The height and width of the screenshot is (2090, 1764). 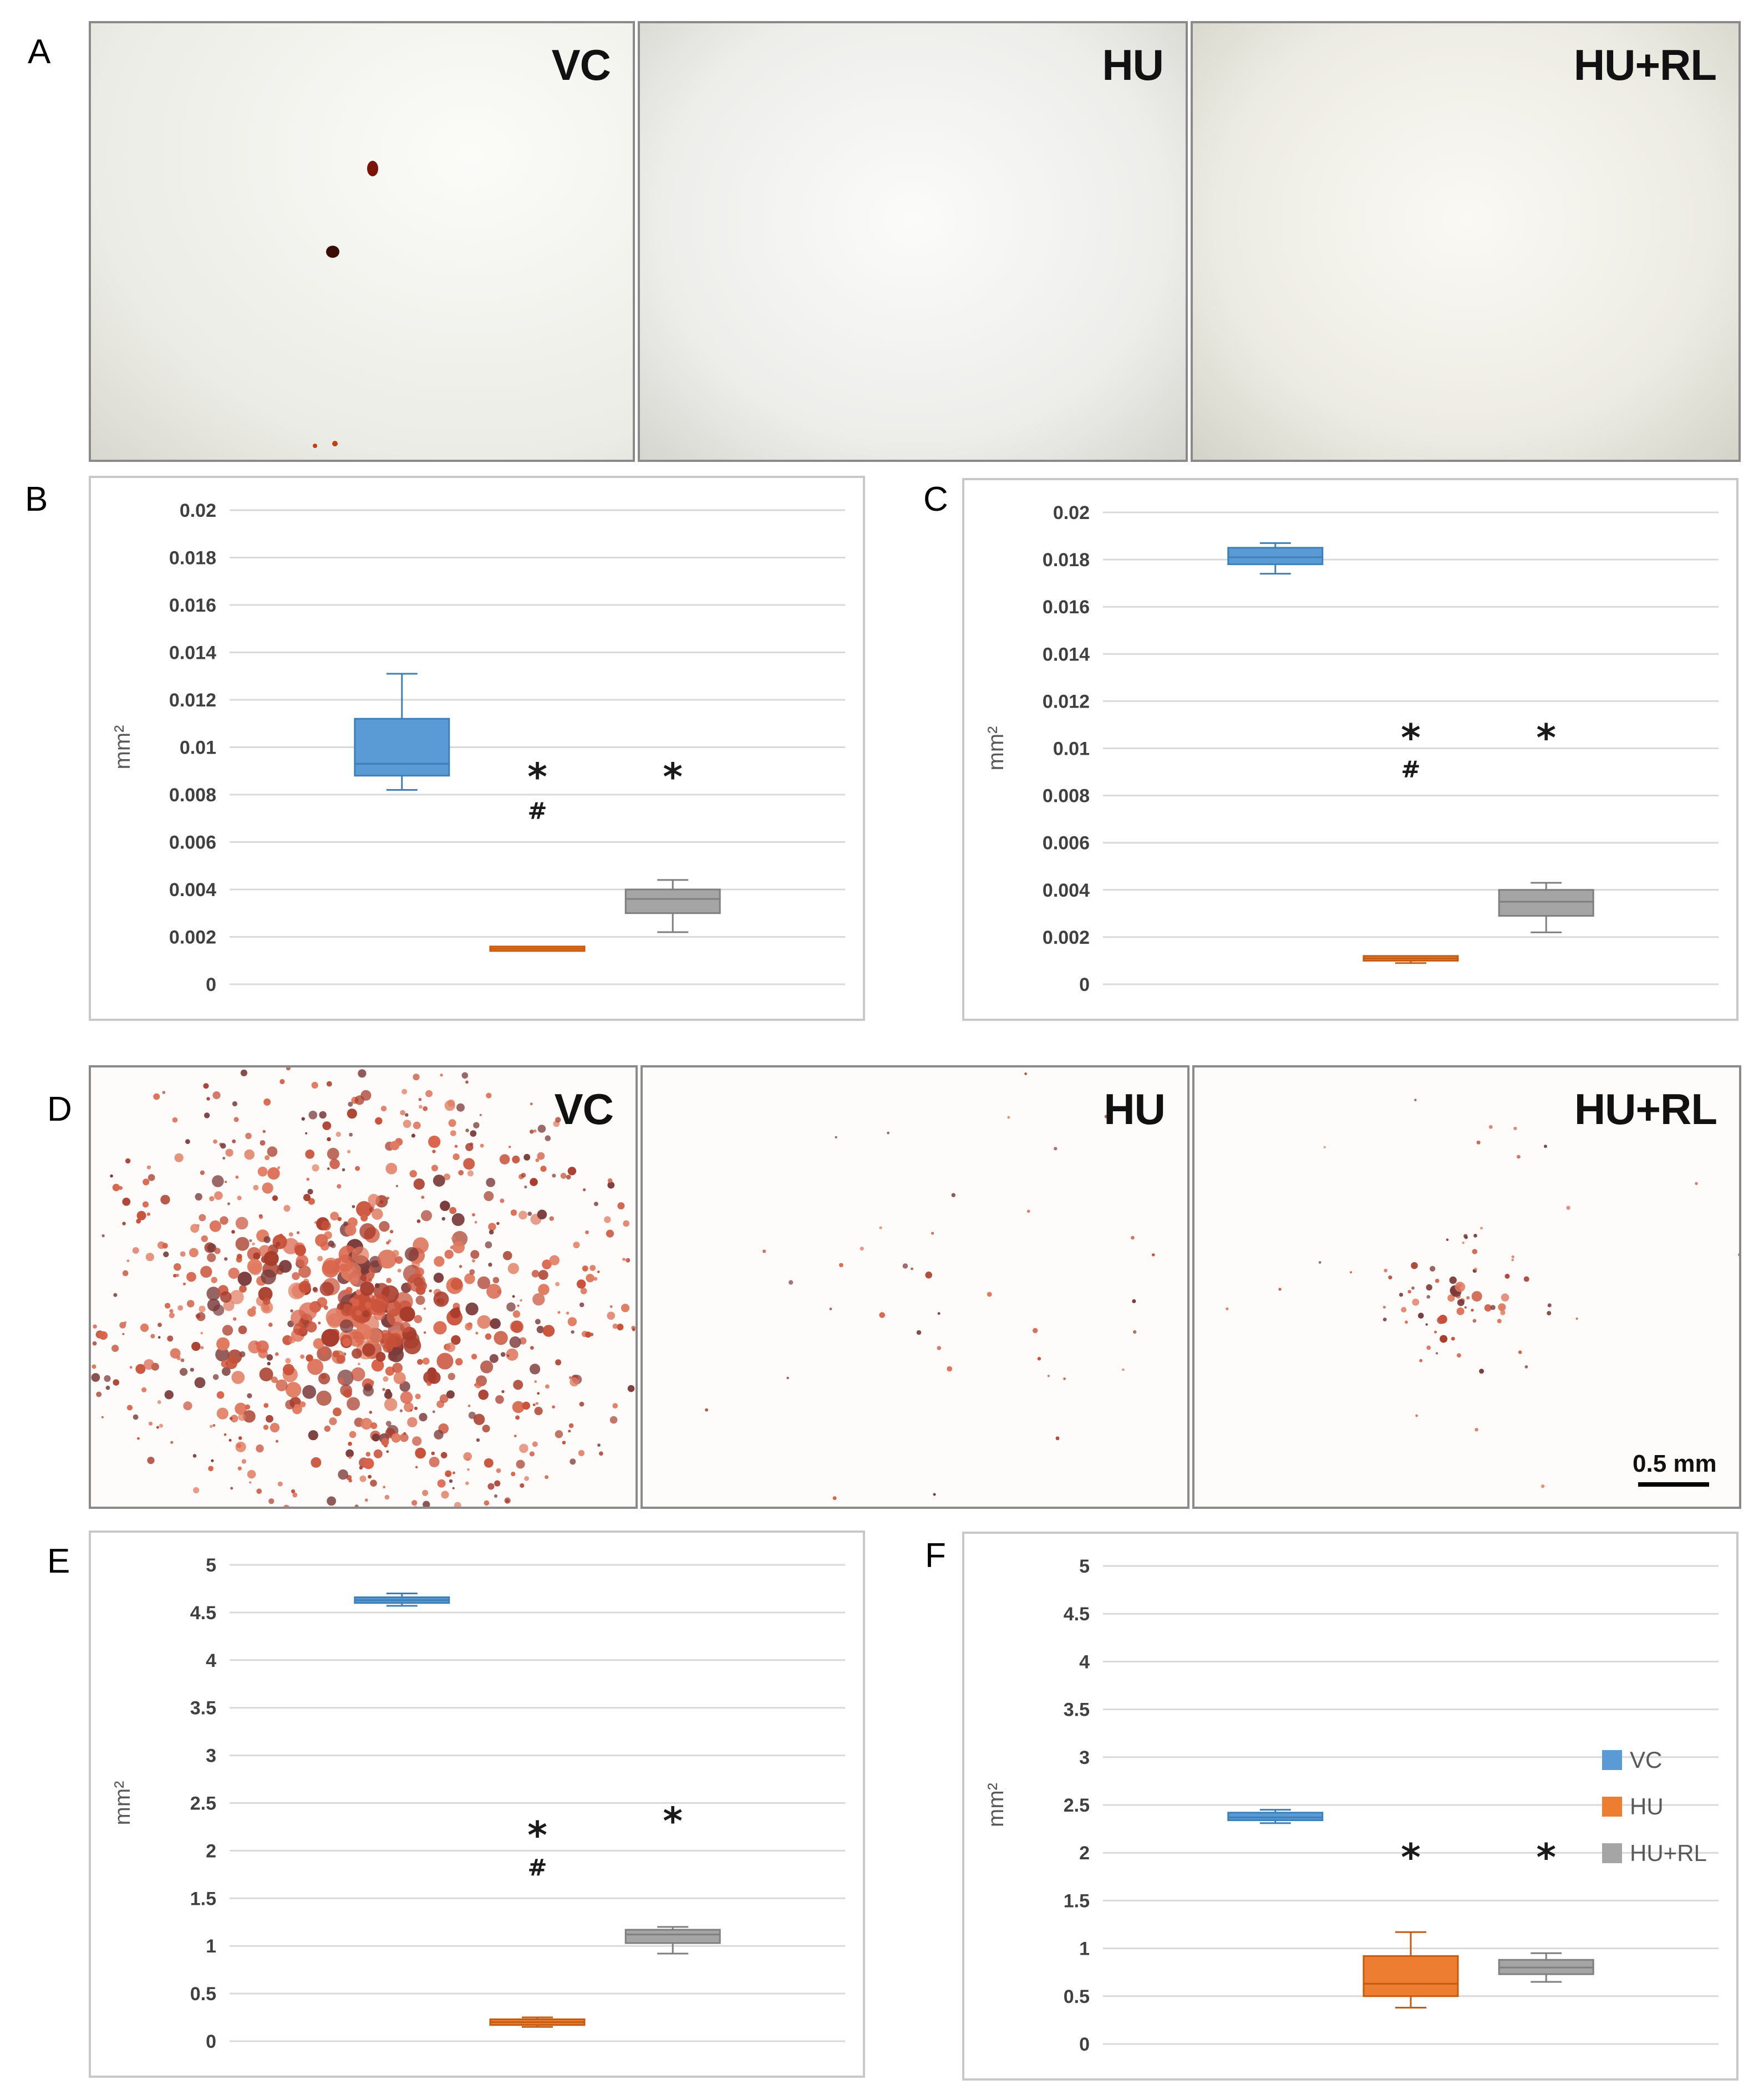 What do you see at coordinates (1084, 1854) in the screenshot?
I see `y-tick-label: 2` at bounding box center [1084, 1854].